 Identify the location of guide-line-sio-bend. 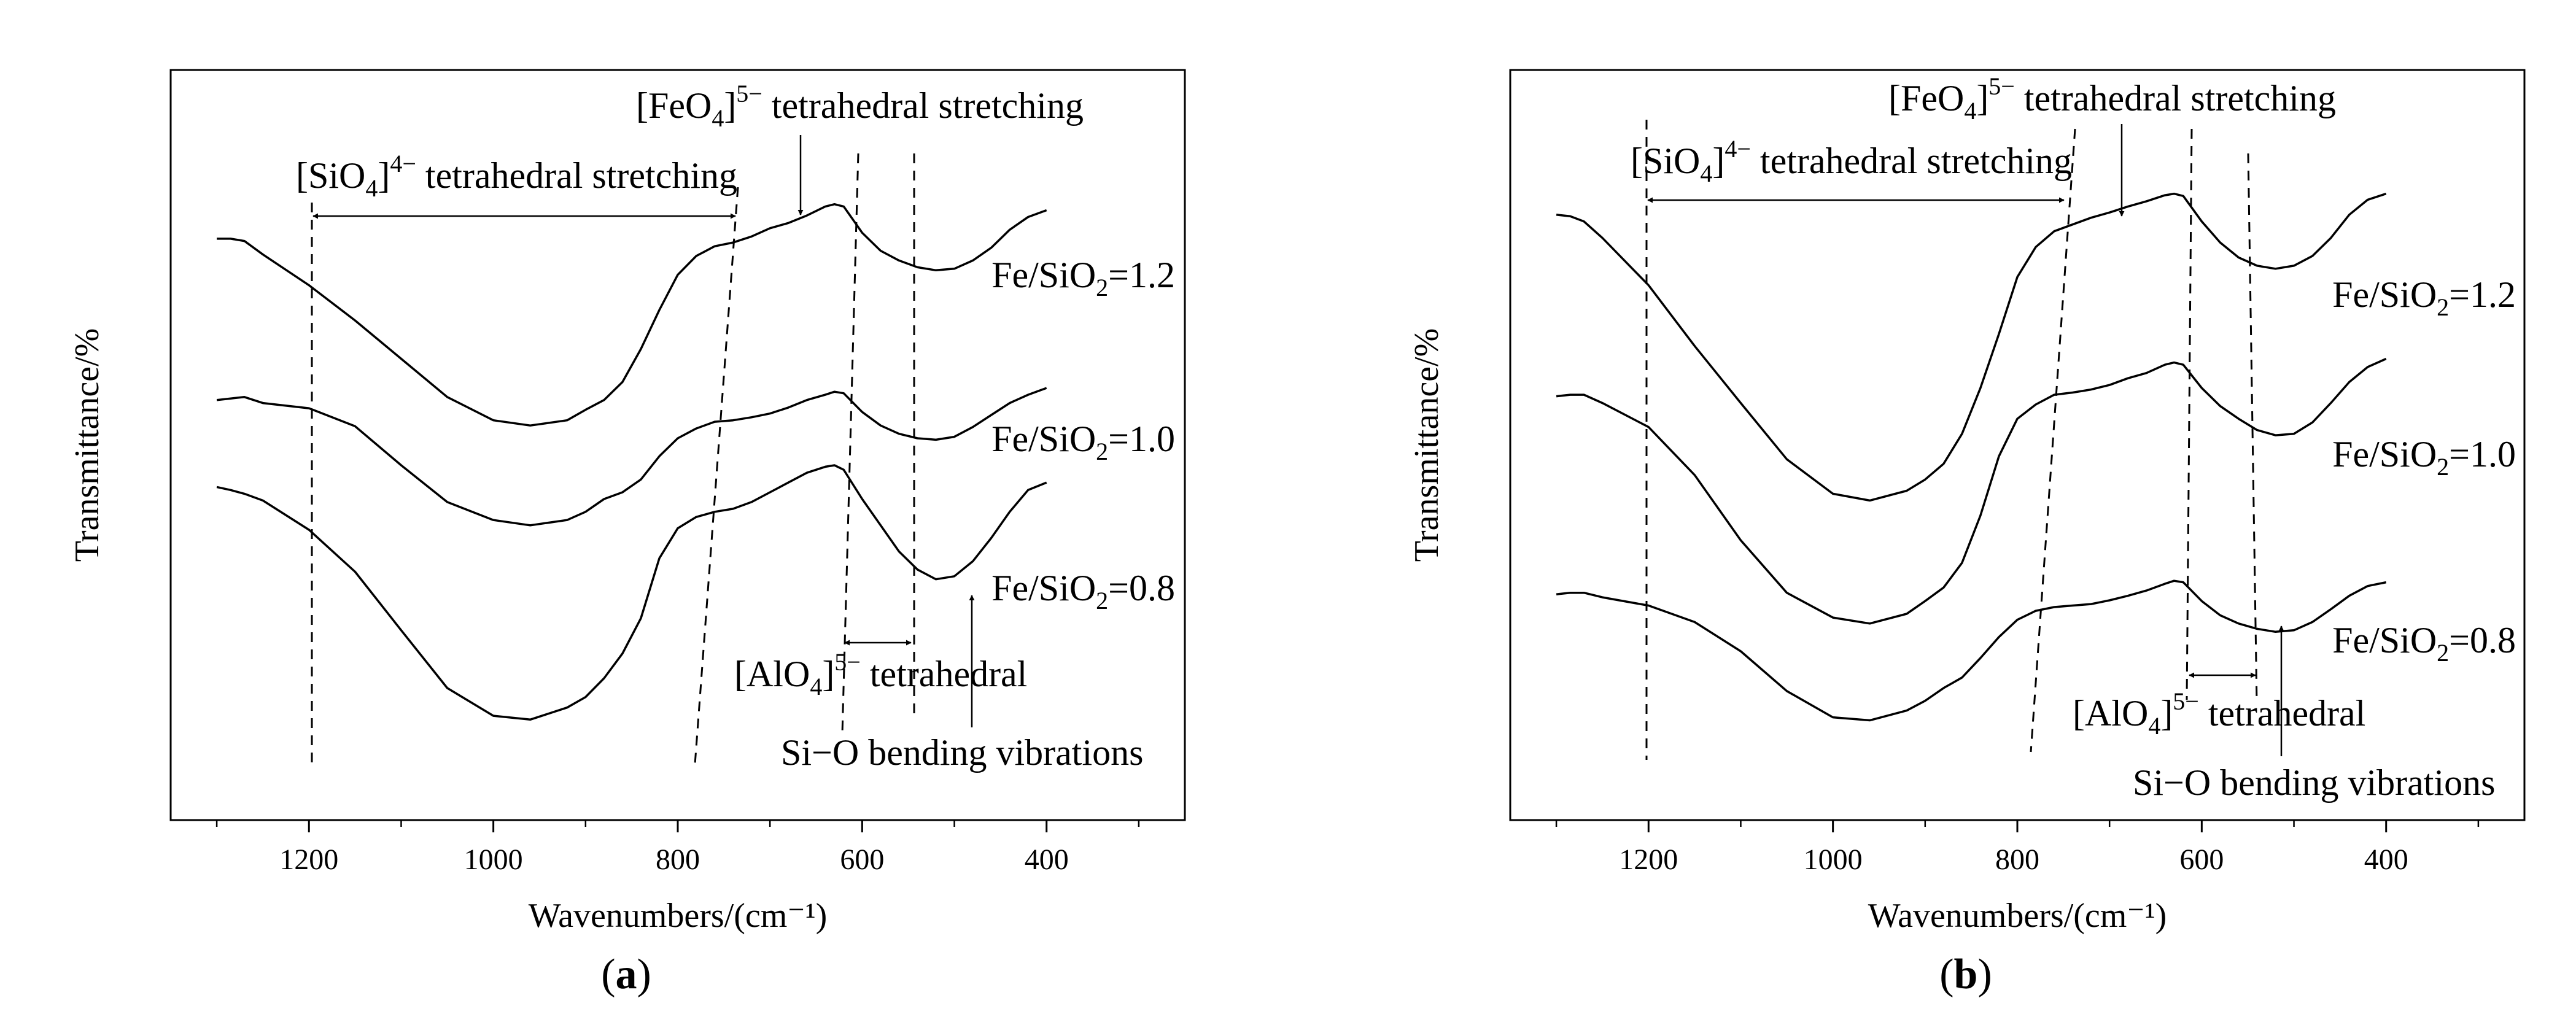
(2252, 428).